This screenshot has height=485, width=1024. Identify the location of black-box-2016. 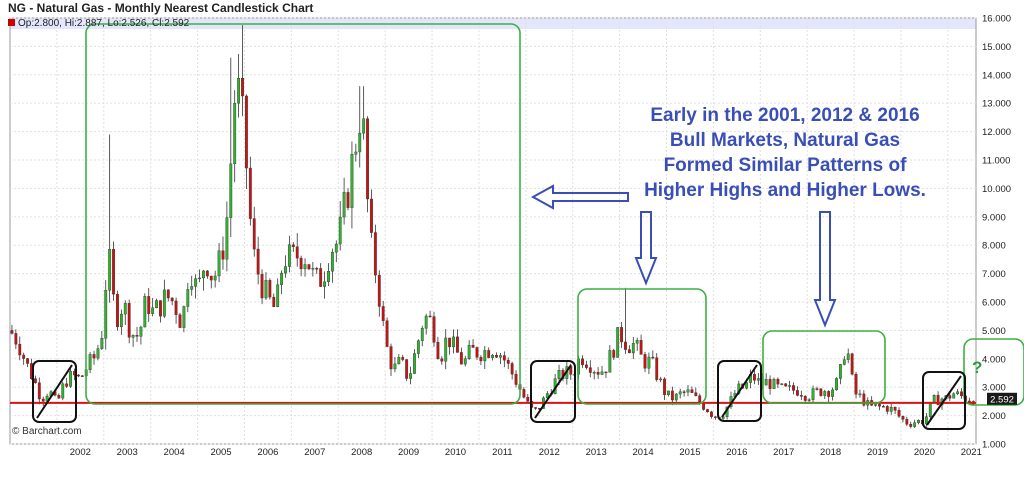
(739, 391).